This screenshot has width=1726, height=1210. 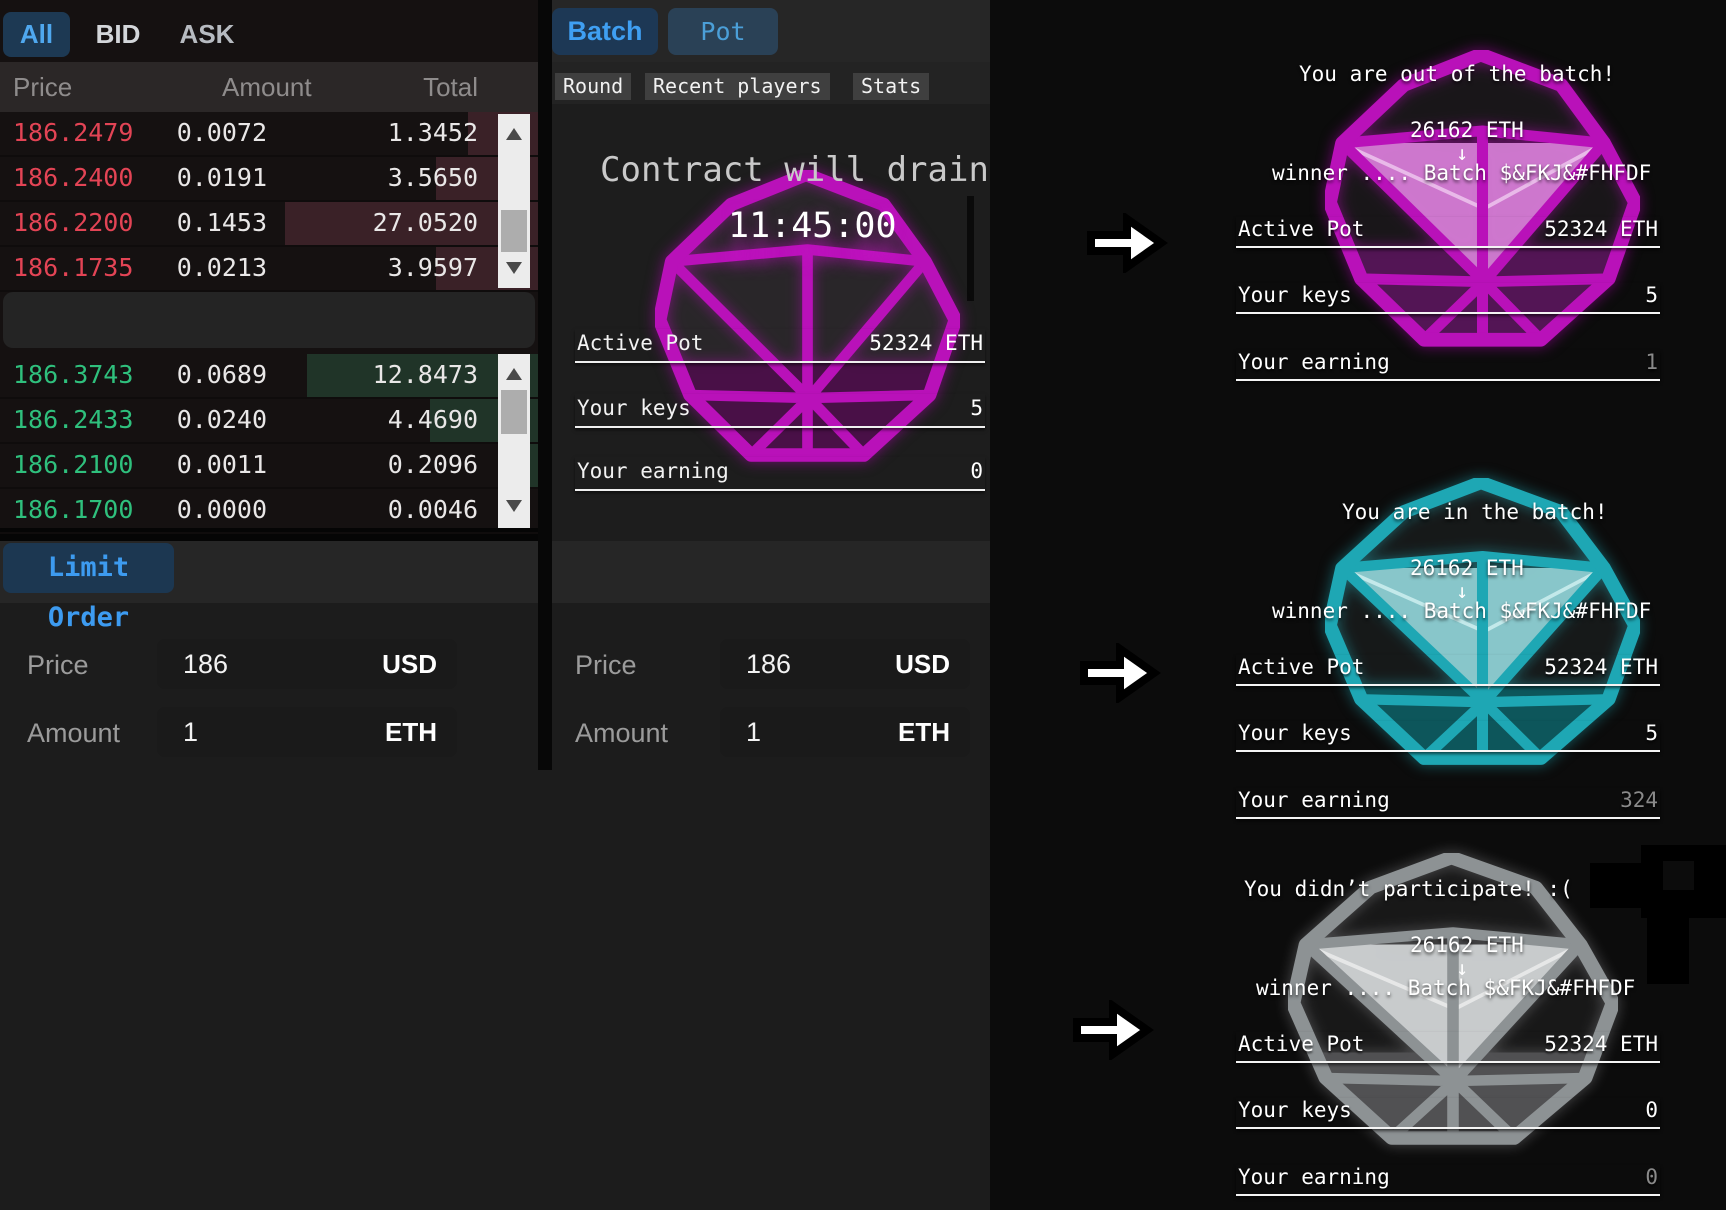 I want to click on table-row-bid: 186.2433 0.0240 4.4690, so click(x=269, y=421).